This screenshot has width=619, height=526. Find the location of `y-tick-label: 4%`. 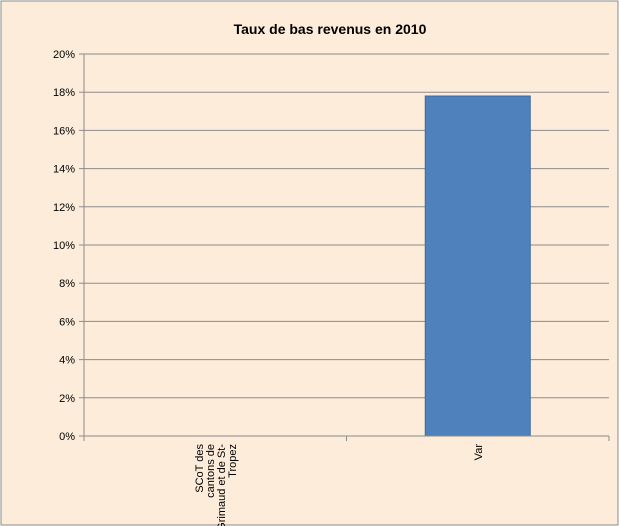

y-tick-label: 4% is located at coordinates (67, 361).